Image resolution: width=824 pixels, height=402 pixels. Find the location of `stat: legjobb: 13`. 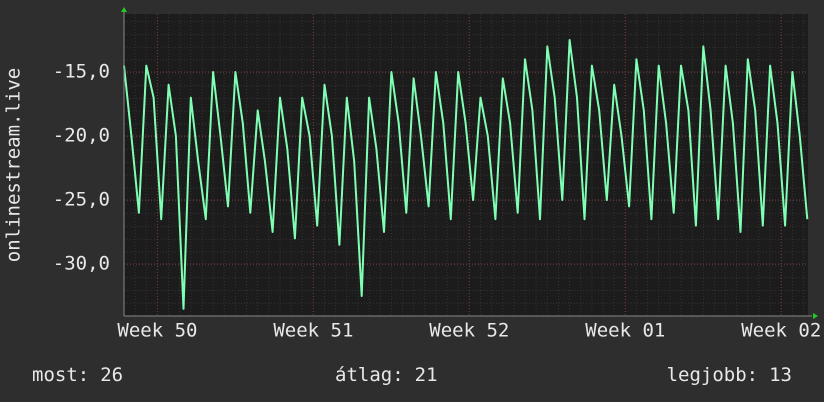

stat: legjobb: 13 is located at coordinates (729, 375).